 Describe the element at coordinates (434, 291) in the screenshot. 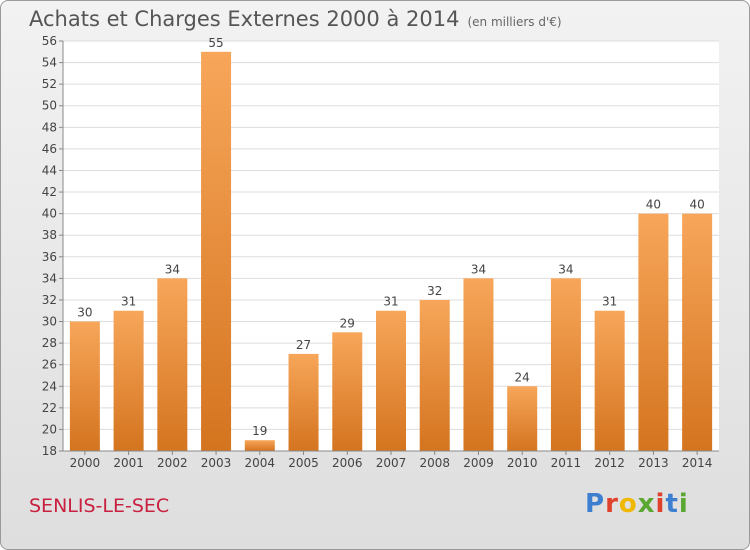

I see `bar-value-label: 32` at that location.